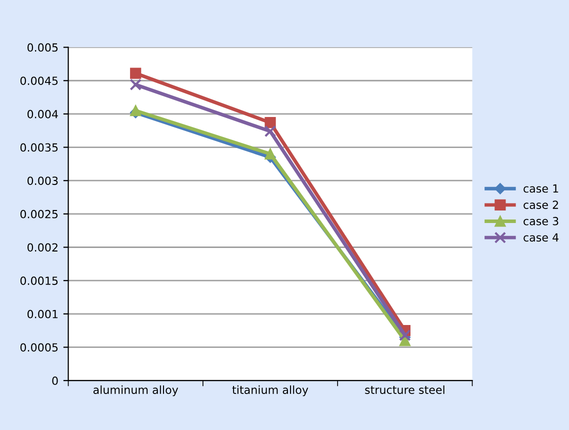 Image resolution: width=569 pixels, height=430 pixels. What do you see at coordinates (541, 188) in the screenshot?
I see `legend-label: case 1` at bounding box center [541, 188].